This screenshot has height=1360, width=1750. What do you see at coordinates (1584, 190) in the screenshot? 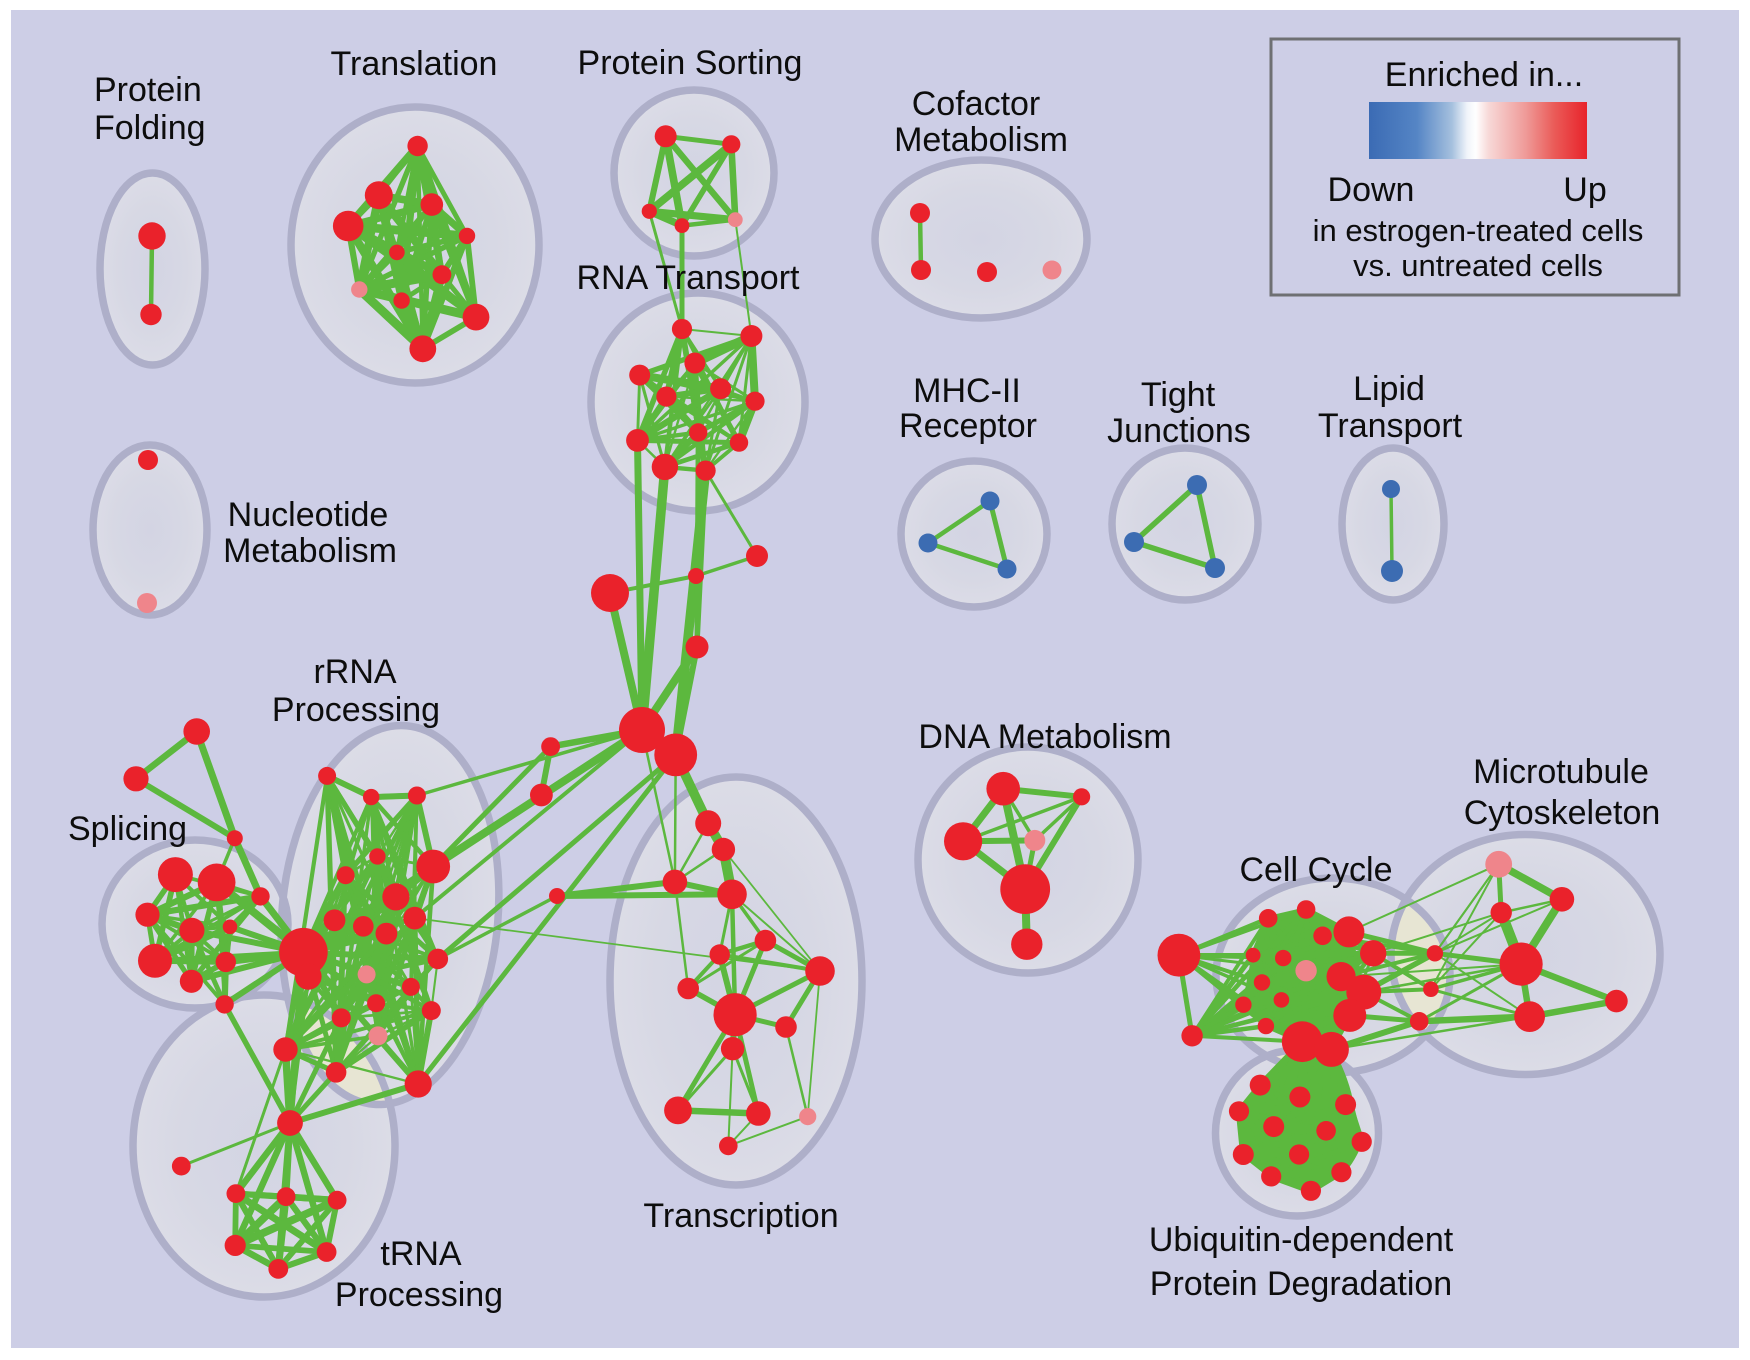
I see `svg-text: Up` at bounding box center [1584, 190].